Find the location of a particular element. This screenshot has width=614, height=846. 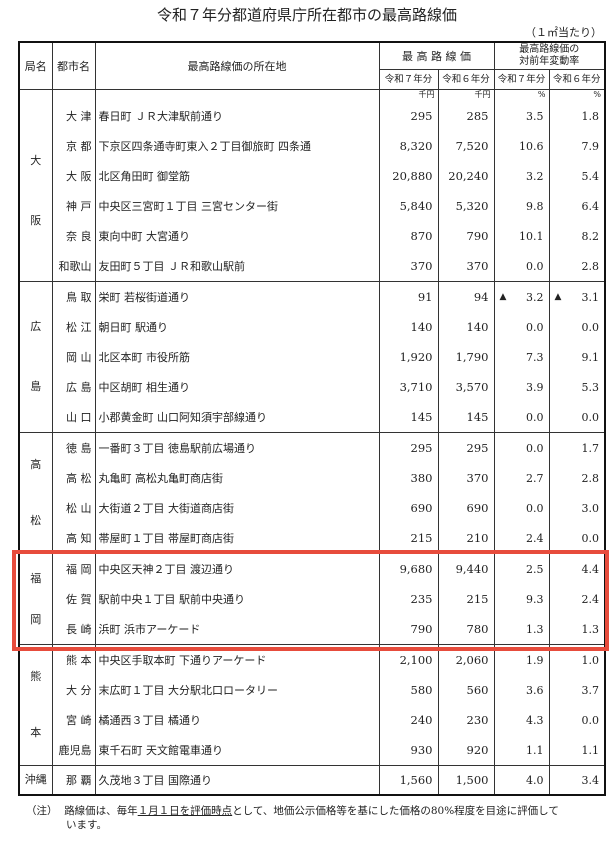

table-row: 福岡福 岡中央区天神２丁目 渡辺通り 9,680 9,440 2.5 4.4 is located at coordinates (312, 599).